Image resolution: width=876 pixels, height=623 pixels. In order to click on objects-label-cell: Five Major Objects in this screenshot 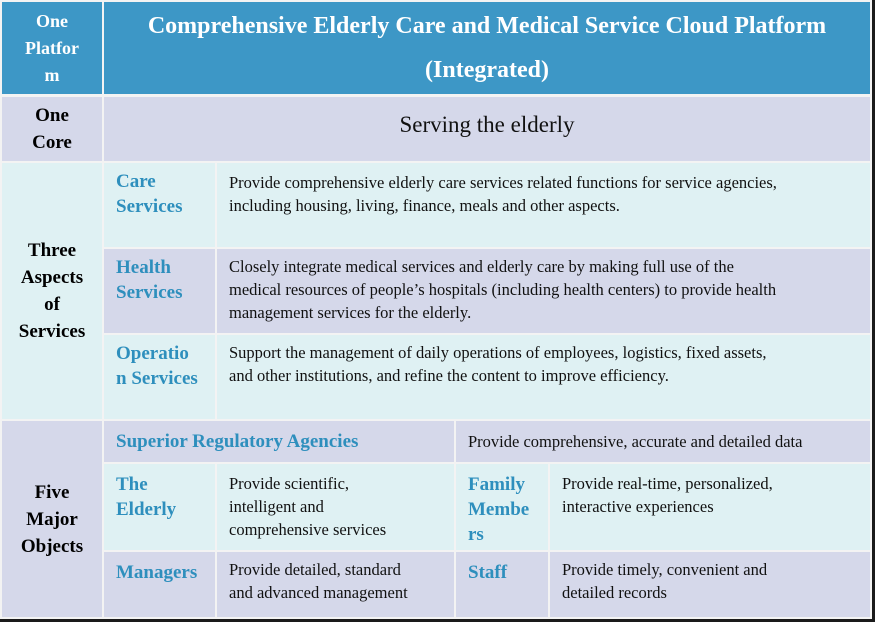, I will do `click(52, 519)`.